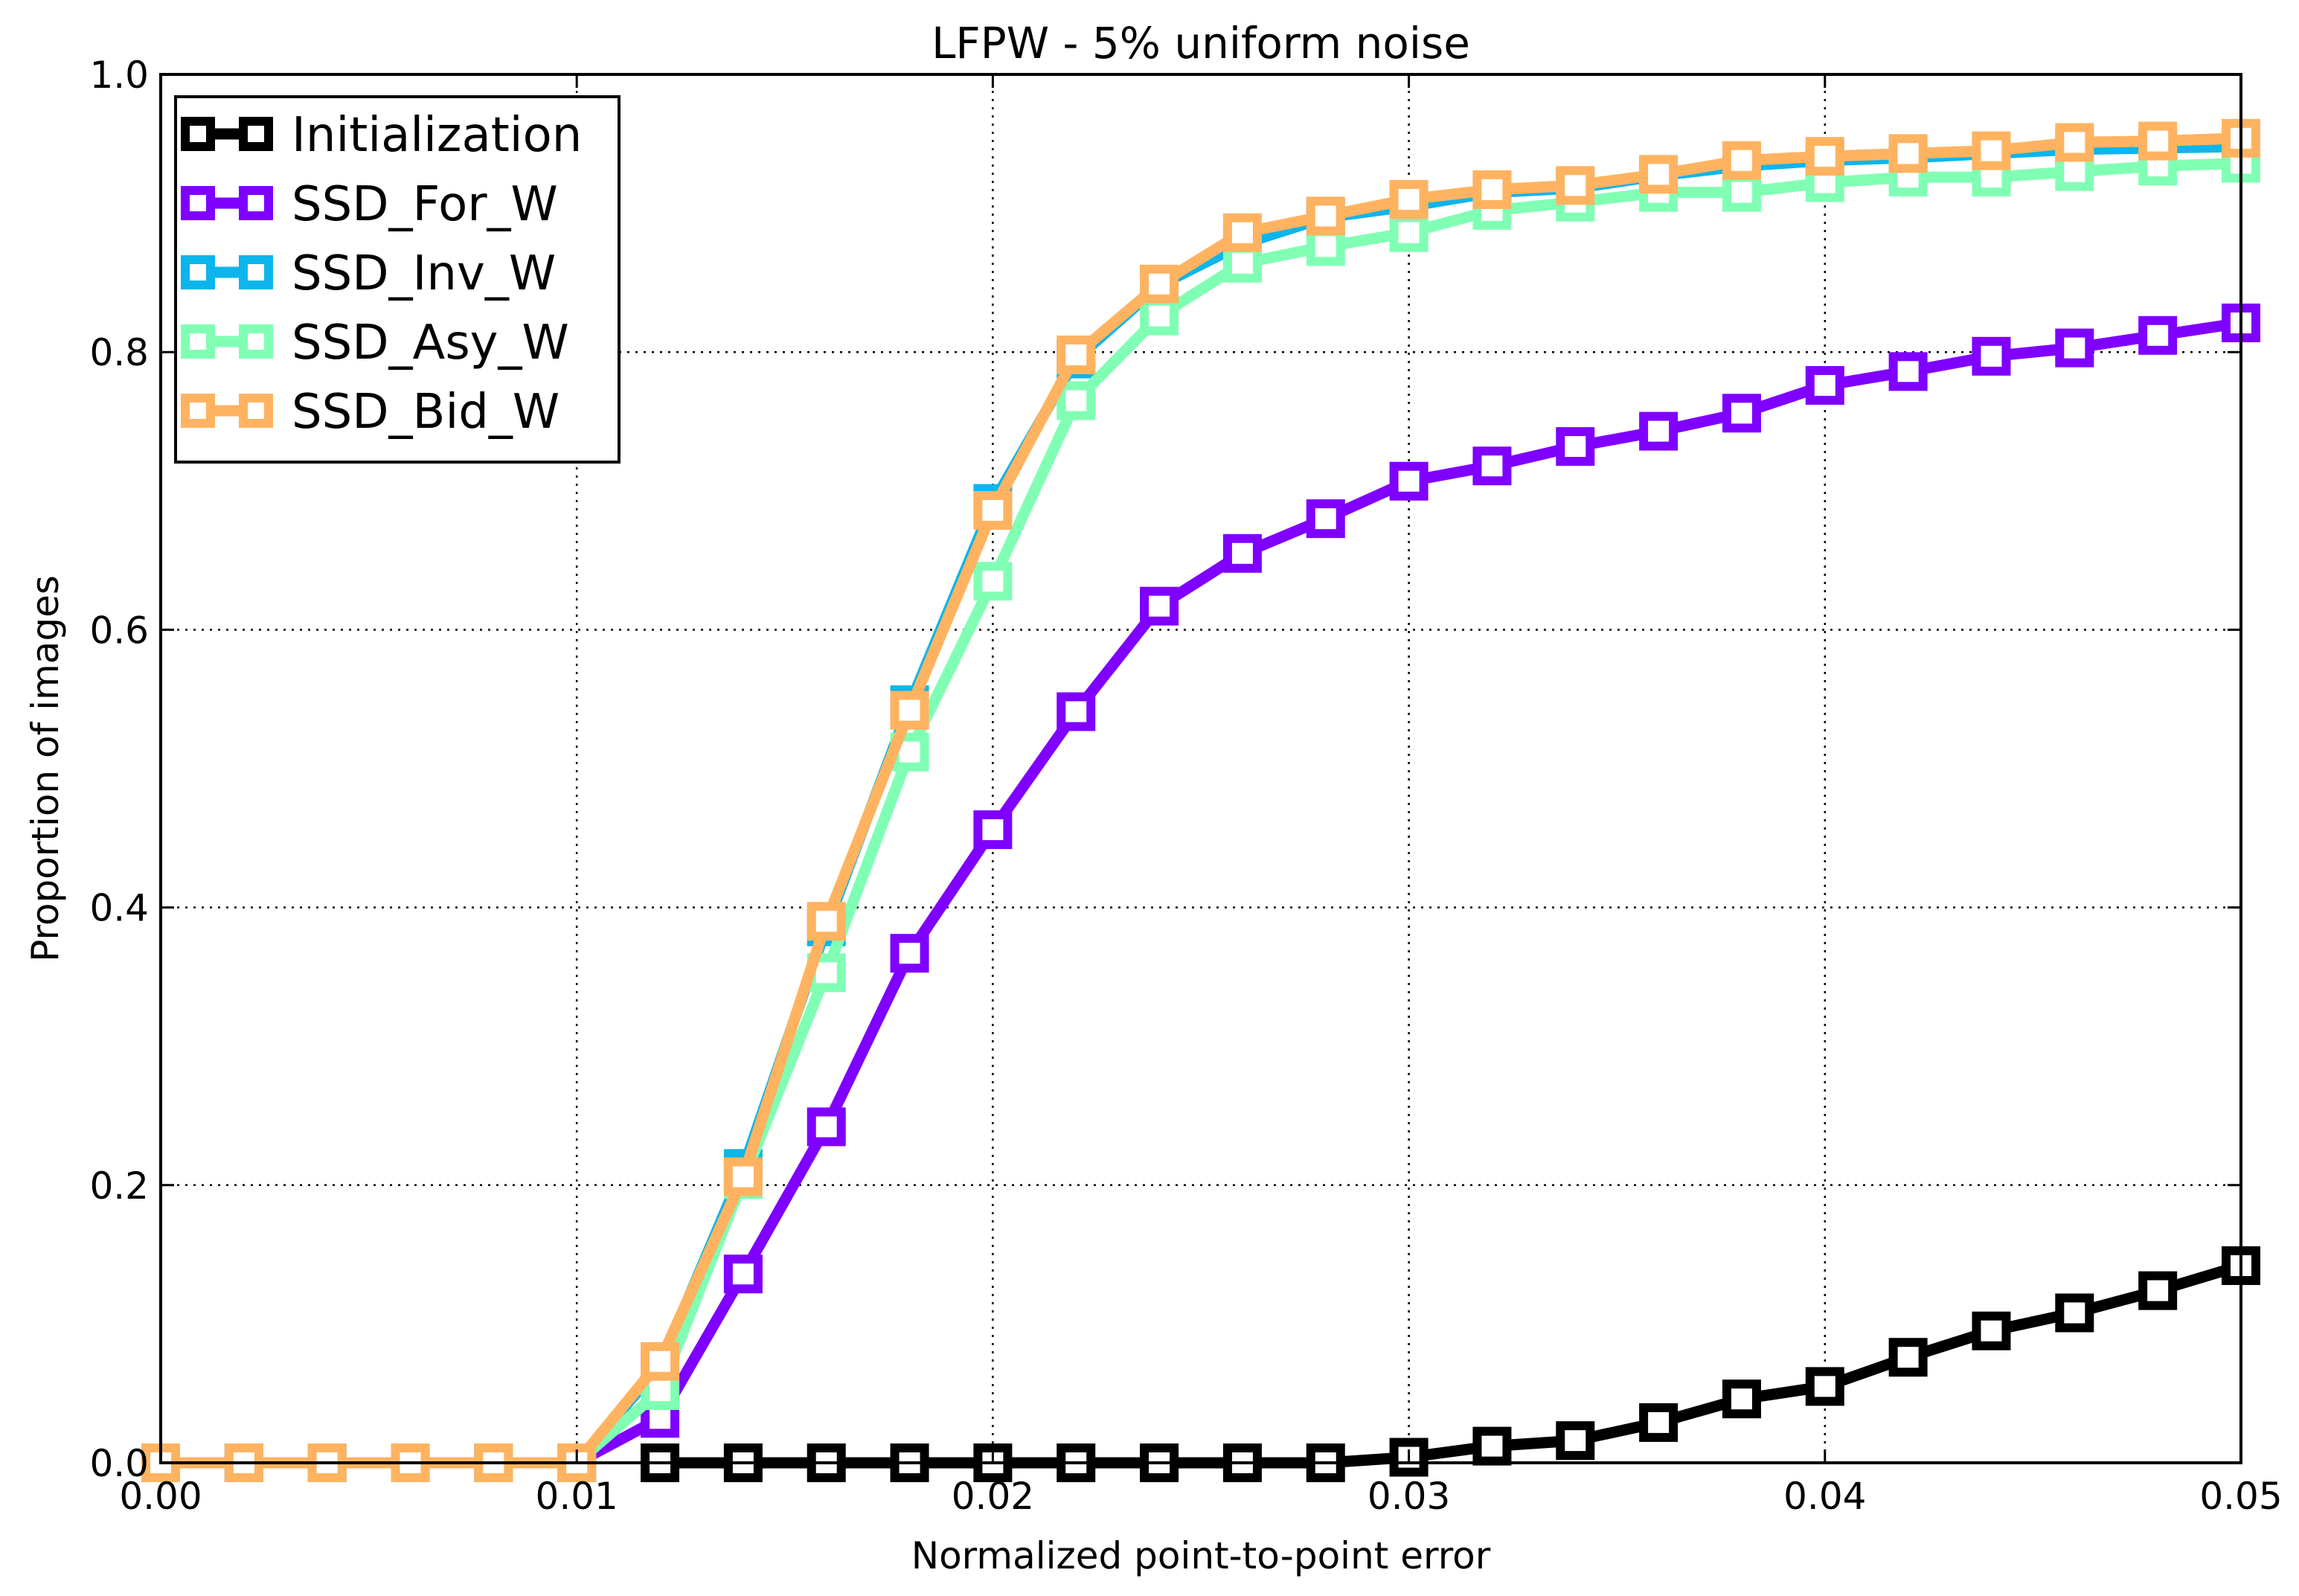 Image resolution: width=2299 pixels, height=1596 pixels. What do you see at coordinates (425, 204) in the screenshot?
I see `legend-label: SSD_For_W` at bounding box center [425, 204].